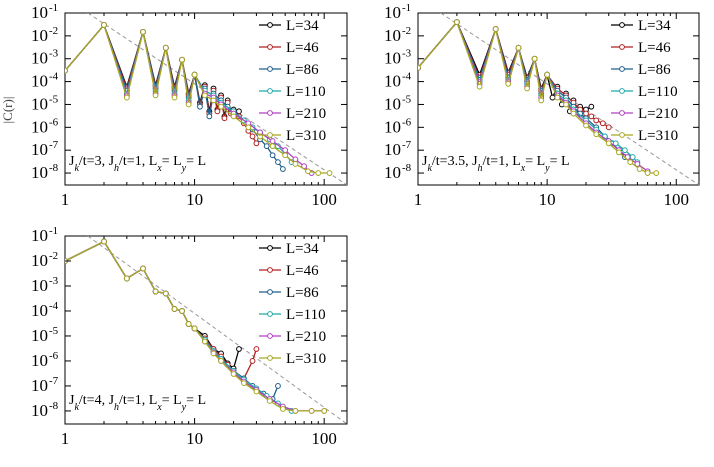 This screenshot has height=467, width=714. What do you see at coordinates (406, 31) in the screenshot?
I see `y-tick-exponent: -2` at bounding box center [406, 31].